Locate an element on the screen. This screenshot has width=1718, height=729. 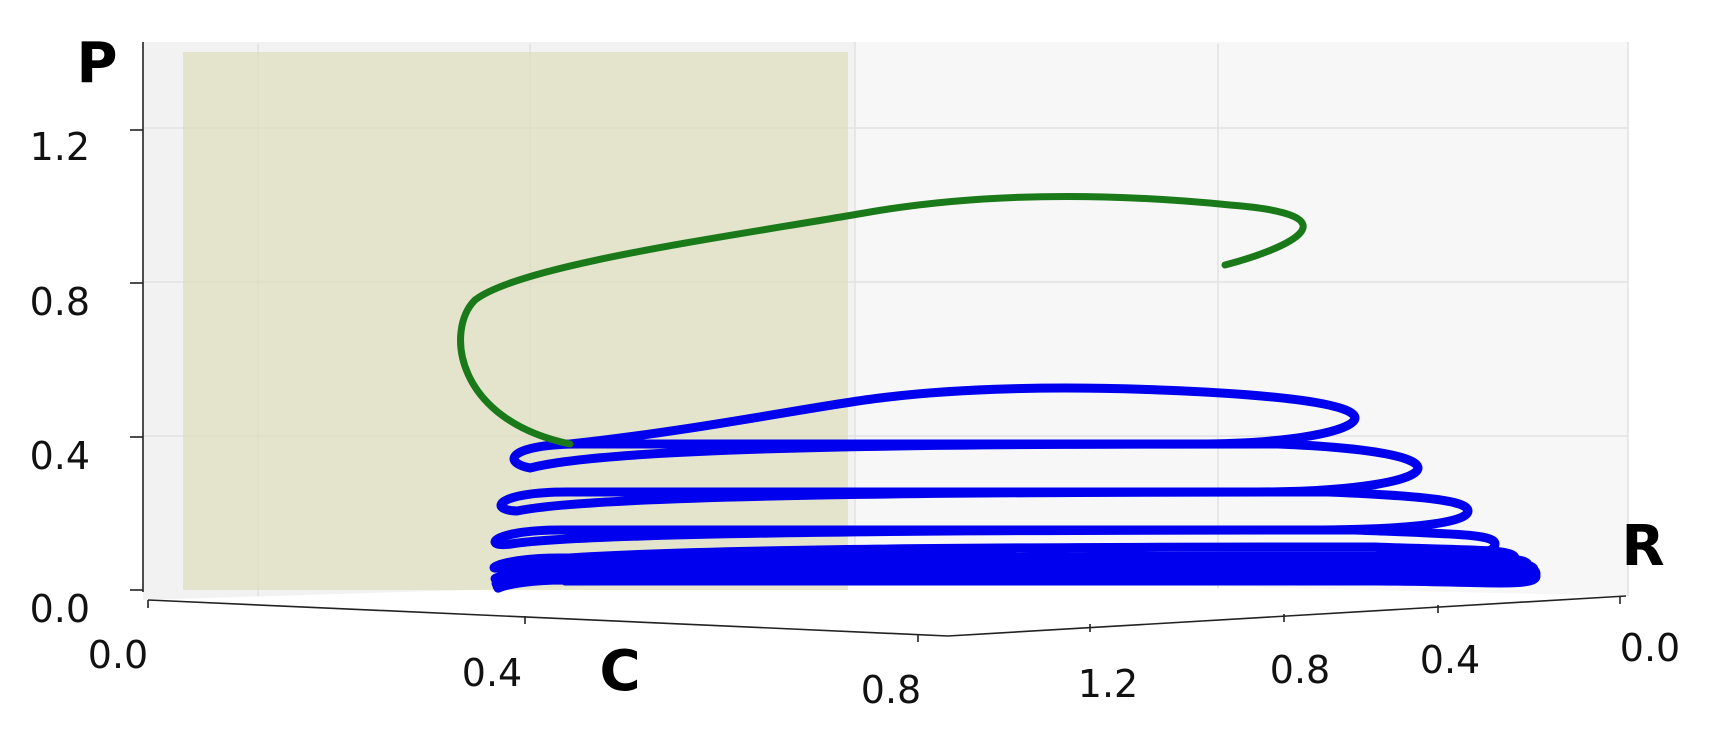
y-axis-line is located at coordinates (1287, 616).